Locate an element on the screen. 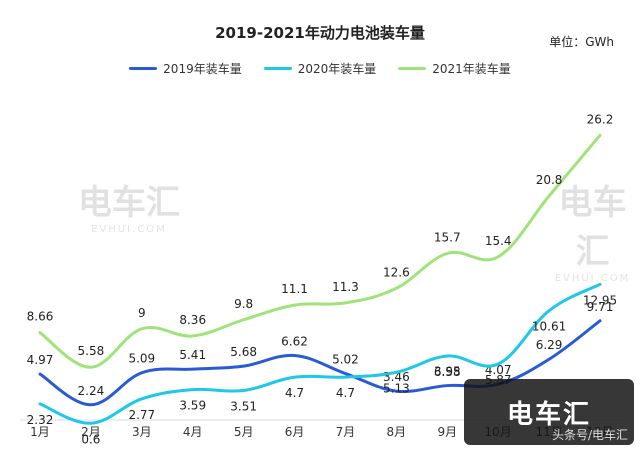  x-tick-label: 2月 is located at coordinates (91, 432).